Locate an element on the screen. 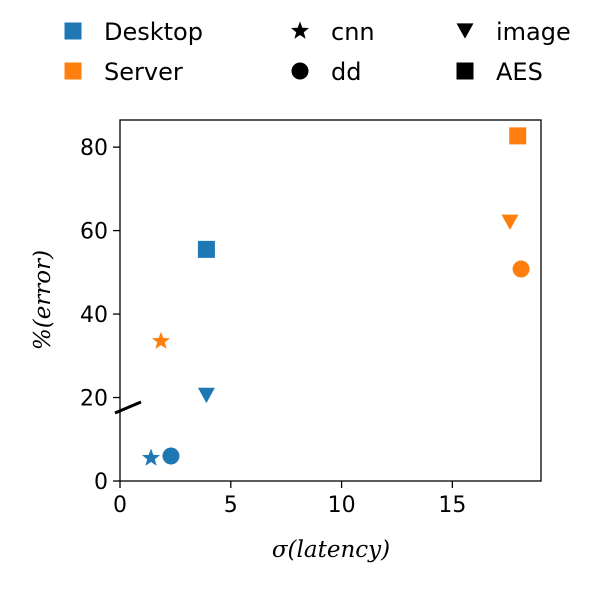 This screenshot has width=600, height=600. x-tick-label: 5 is located at coordinates (231, 505).